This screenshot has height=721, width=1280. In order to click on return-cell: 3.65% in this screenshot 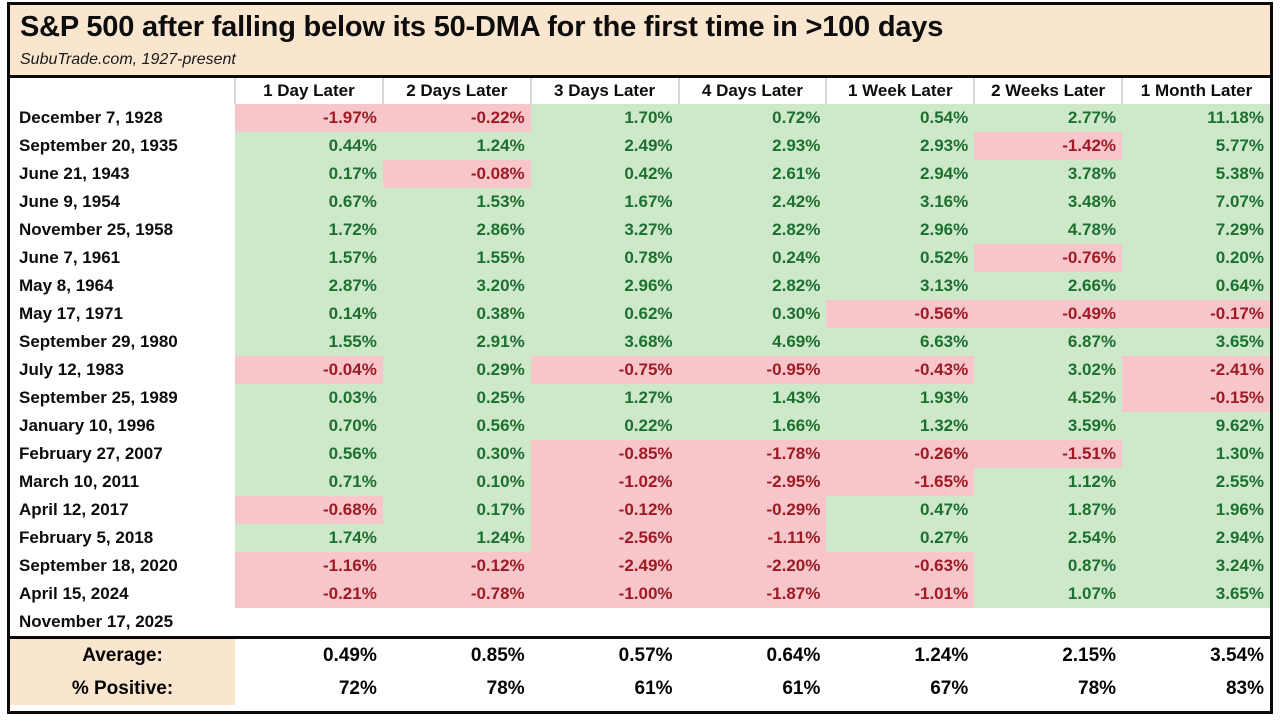, I will do `click(1196, 594)`.